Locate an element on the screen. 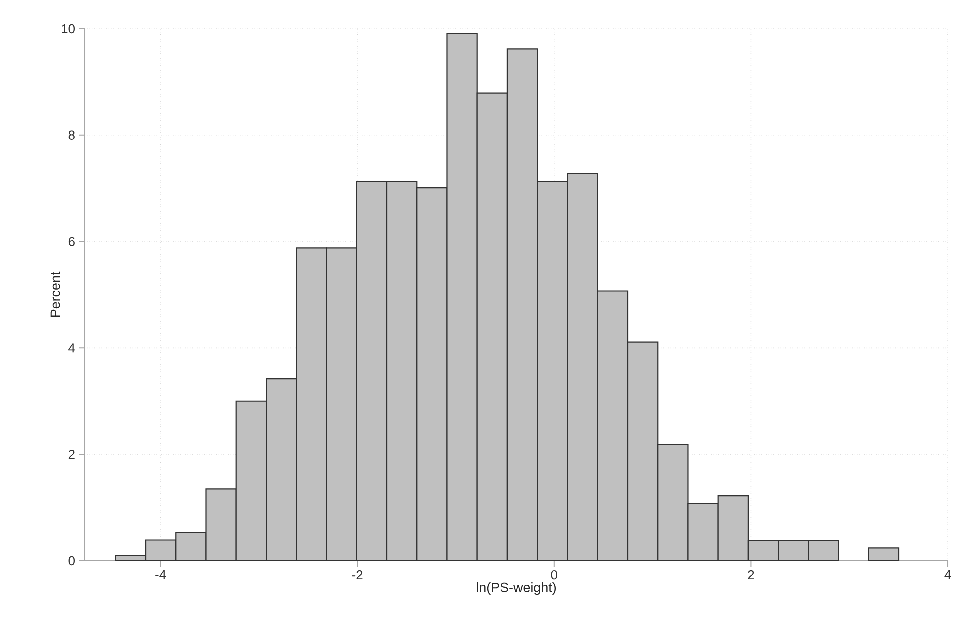 The width and height of the screenshot is (954, 628). y-tick-label: 0 is located at coordinates (71, 561).